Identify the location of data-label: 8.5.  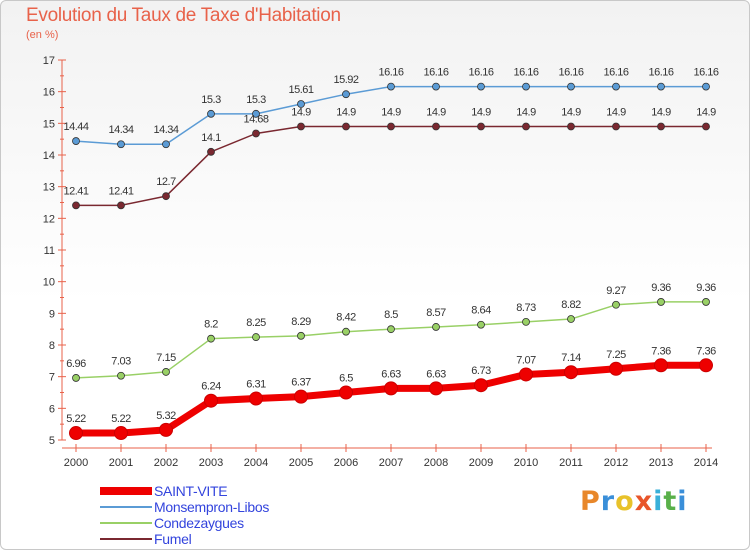
(391, 315).